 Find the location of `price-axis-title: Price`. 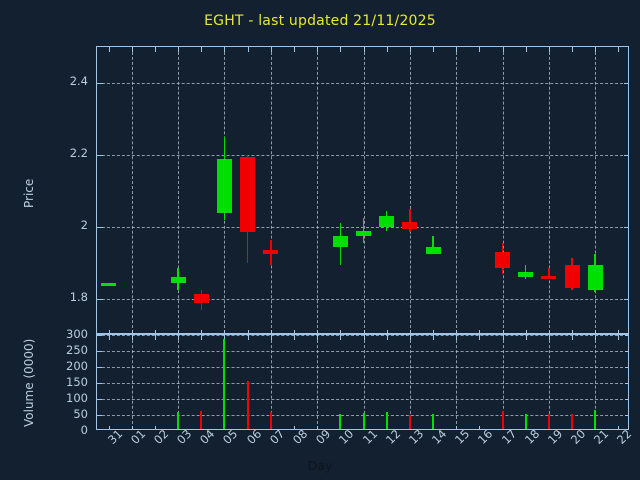

price-axis-title: Price is located at coordinates (29, 193).